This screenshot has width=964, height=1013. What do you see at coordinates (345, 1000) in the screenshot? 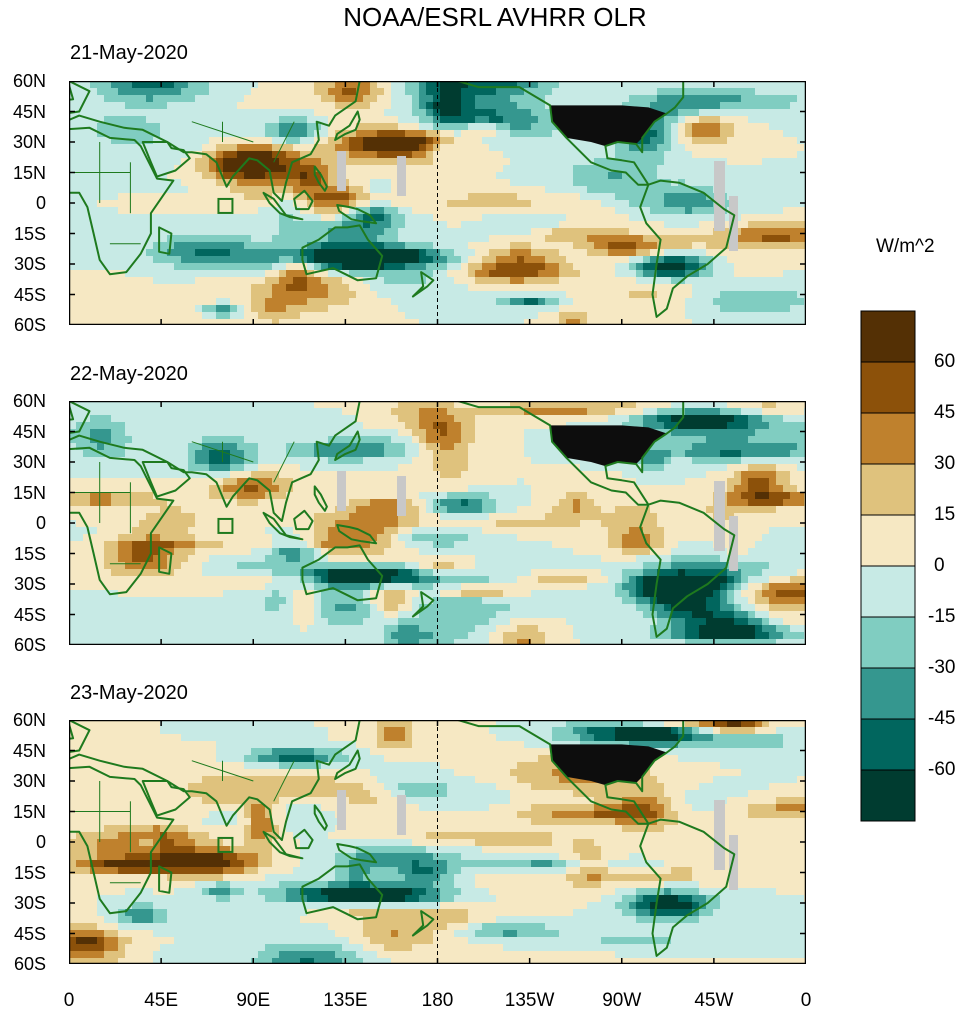
I see `lon-label: 135E` at bounding box center [345, 1000].